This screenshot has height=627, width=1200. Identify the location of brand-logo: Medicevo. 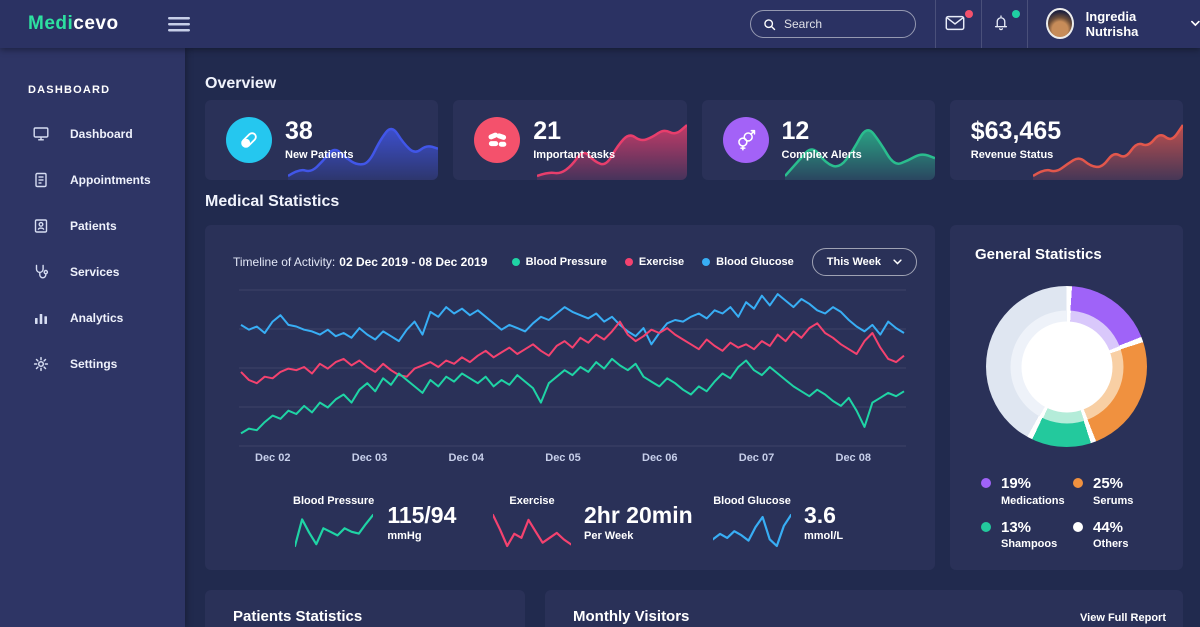
(73, 24).